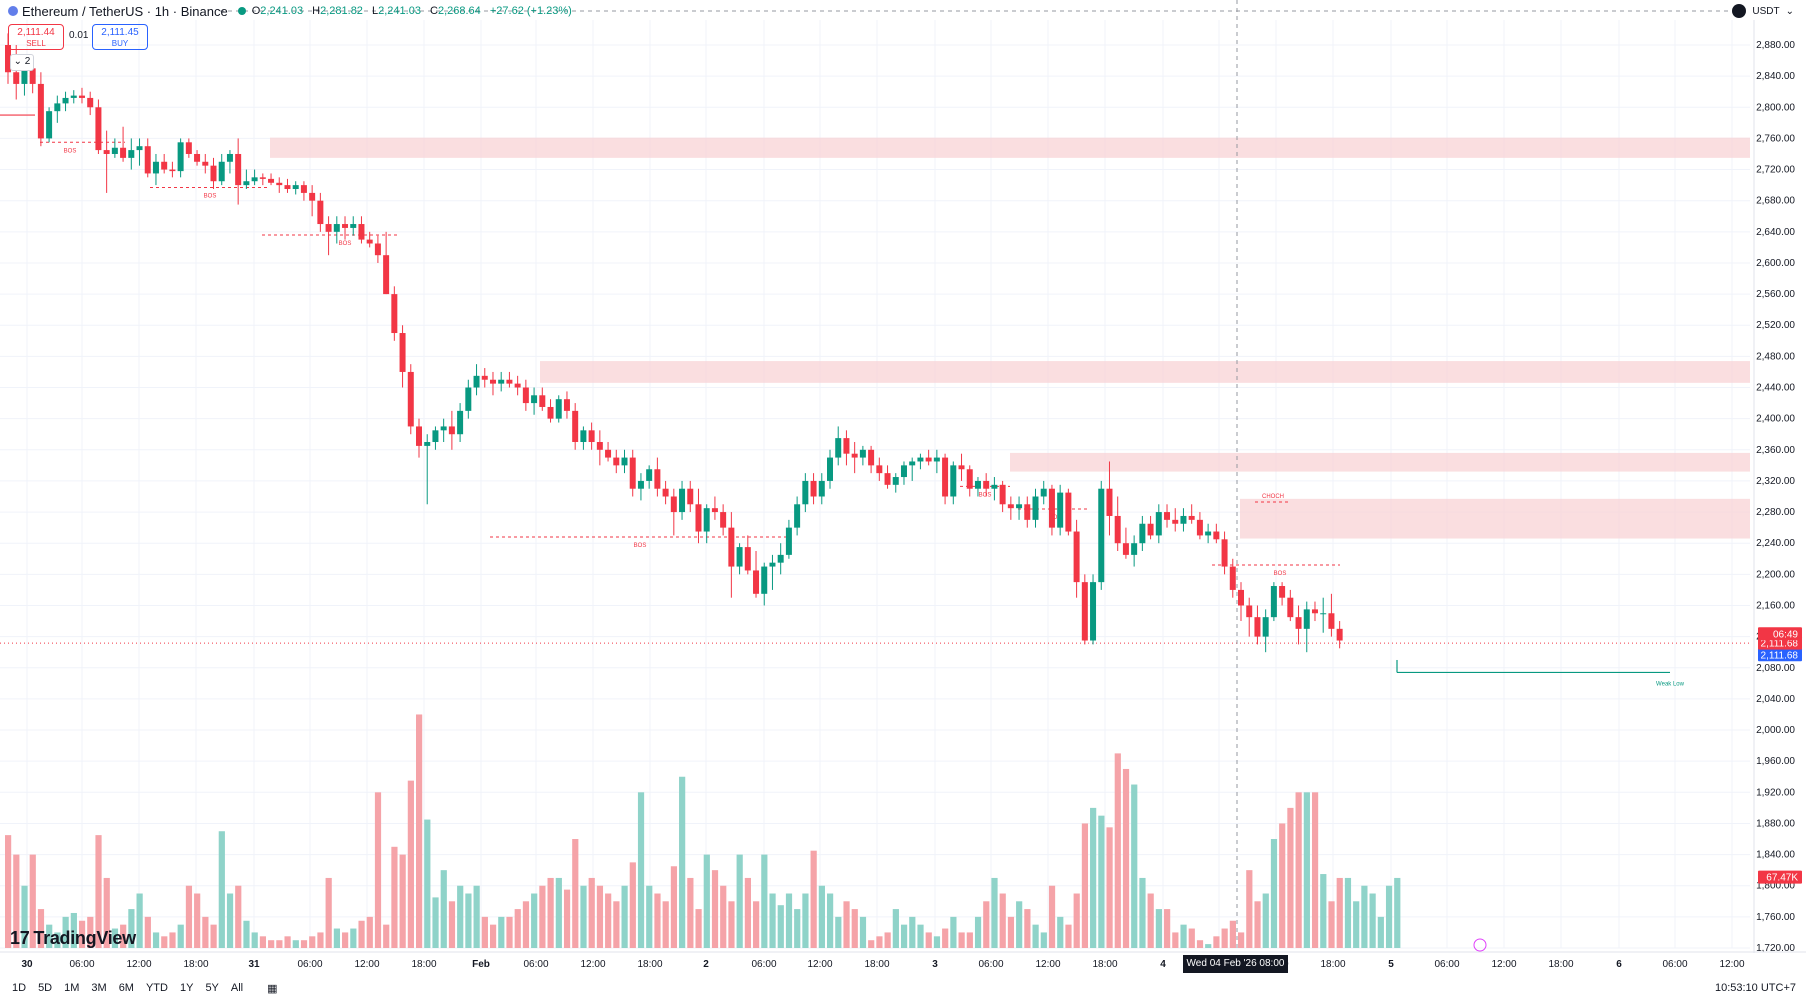 This screenshot has width=1806, height=1000. I want to click on range-1y: 1Y, so click(186, 988).